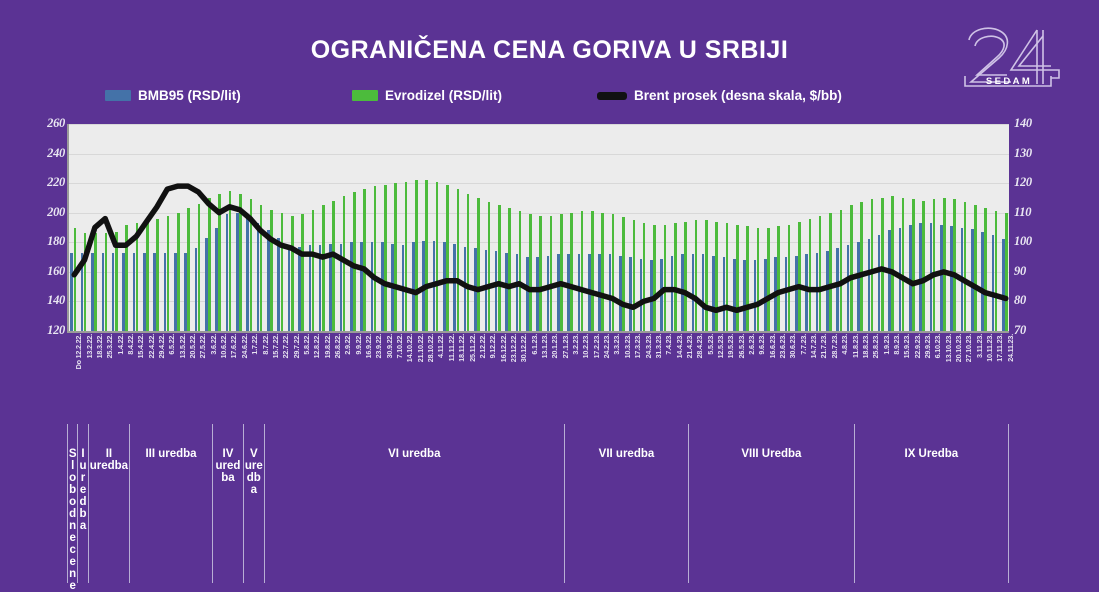 This screenshot has width=1099, height=592. What do you see at coordinates (410, 348) in the screenshot?
I see `x-tick-label: 14.10.22.` at bounding box center [410, 348].